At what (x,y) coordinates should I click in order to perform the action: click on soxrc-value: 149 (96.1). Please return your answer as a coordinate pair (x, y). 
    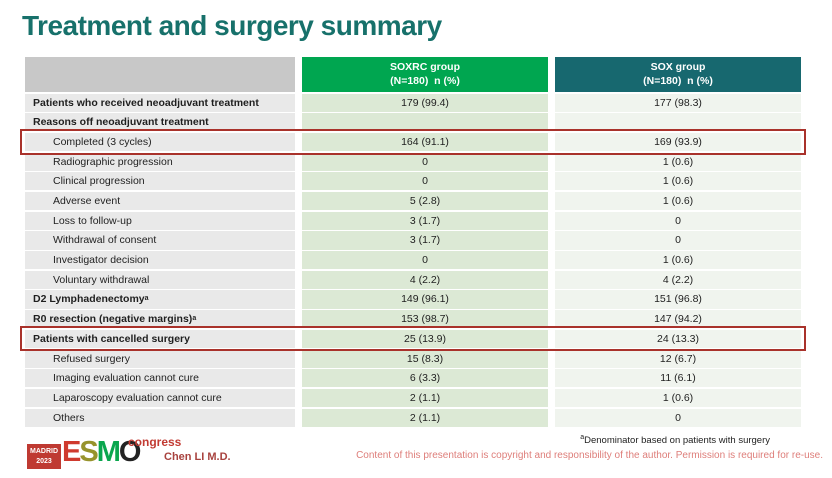
    Looking at the image, I should click on (425, 299).